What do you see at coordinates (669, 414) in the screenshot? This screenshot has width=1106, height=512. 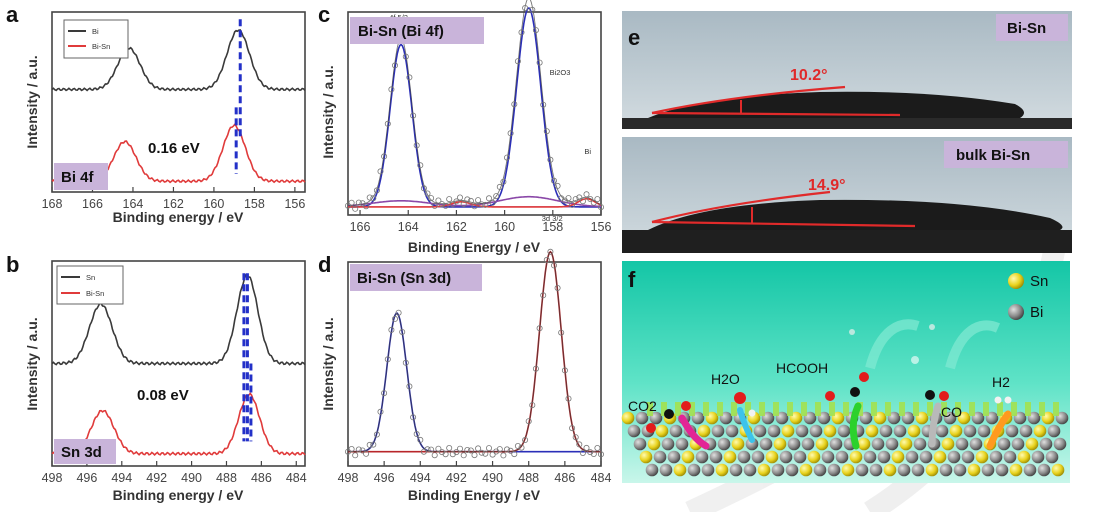 I see `co2-carbon` at bounding box center [669, 414].